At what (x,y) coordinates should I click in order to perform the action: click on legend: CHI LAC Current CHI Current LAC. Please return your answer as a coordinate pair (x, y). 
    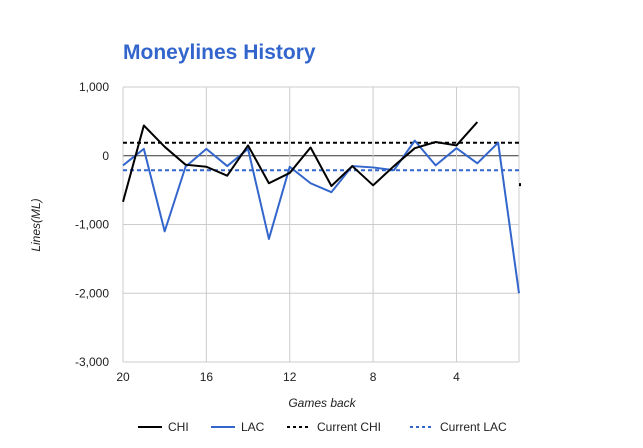
    Looking at the image, I should click on (322, 427).